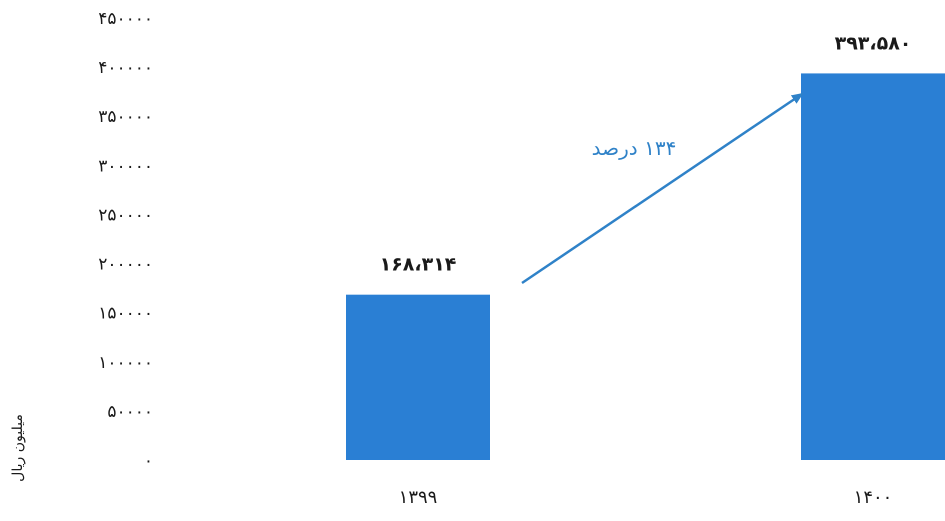 This screenshot has height=521, width=945. I want to click on y-tick-label: ۱۵۰۰۰۰, so click(125, 314).